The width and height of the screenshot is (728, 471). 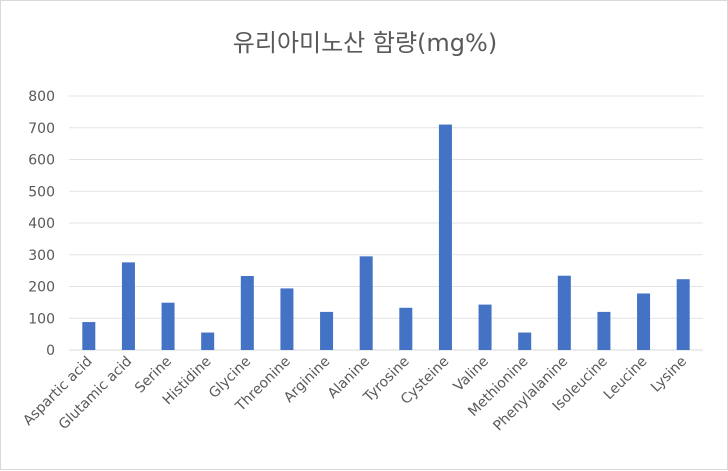 What do you see at coordinates (327, 330) in the screenshot?
I see `bar-arginine` at bounding box center [327, 330].